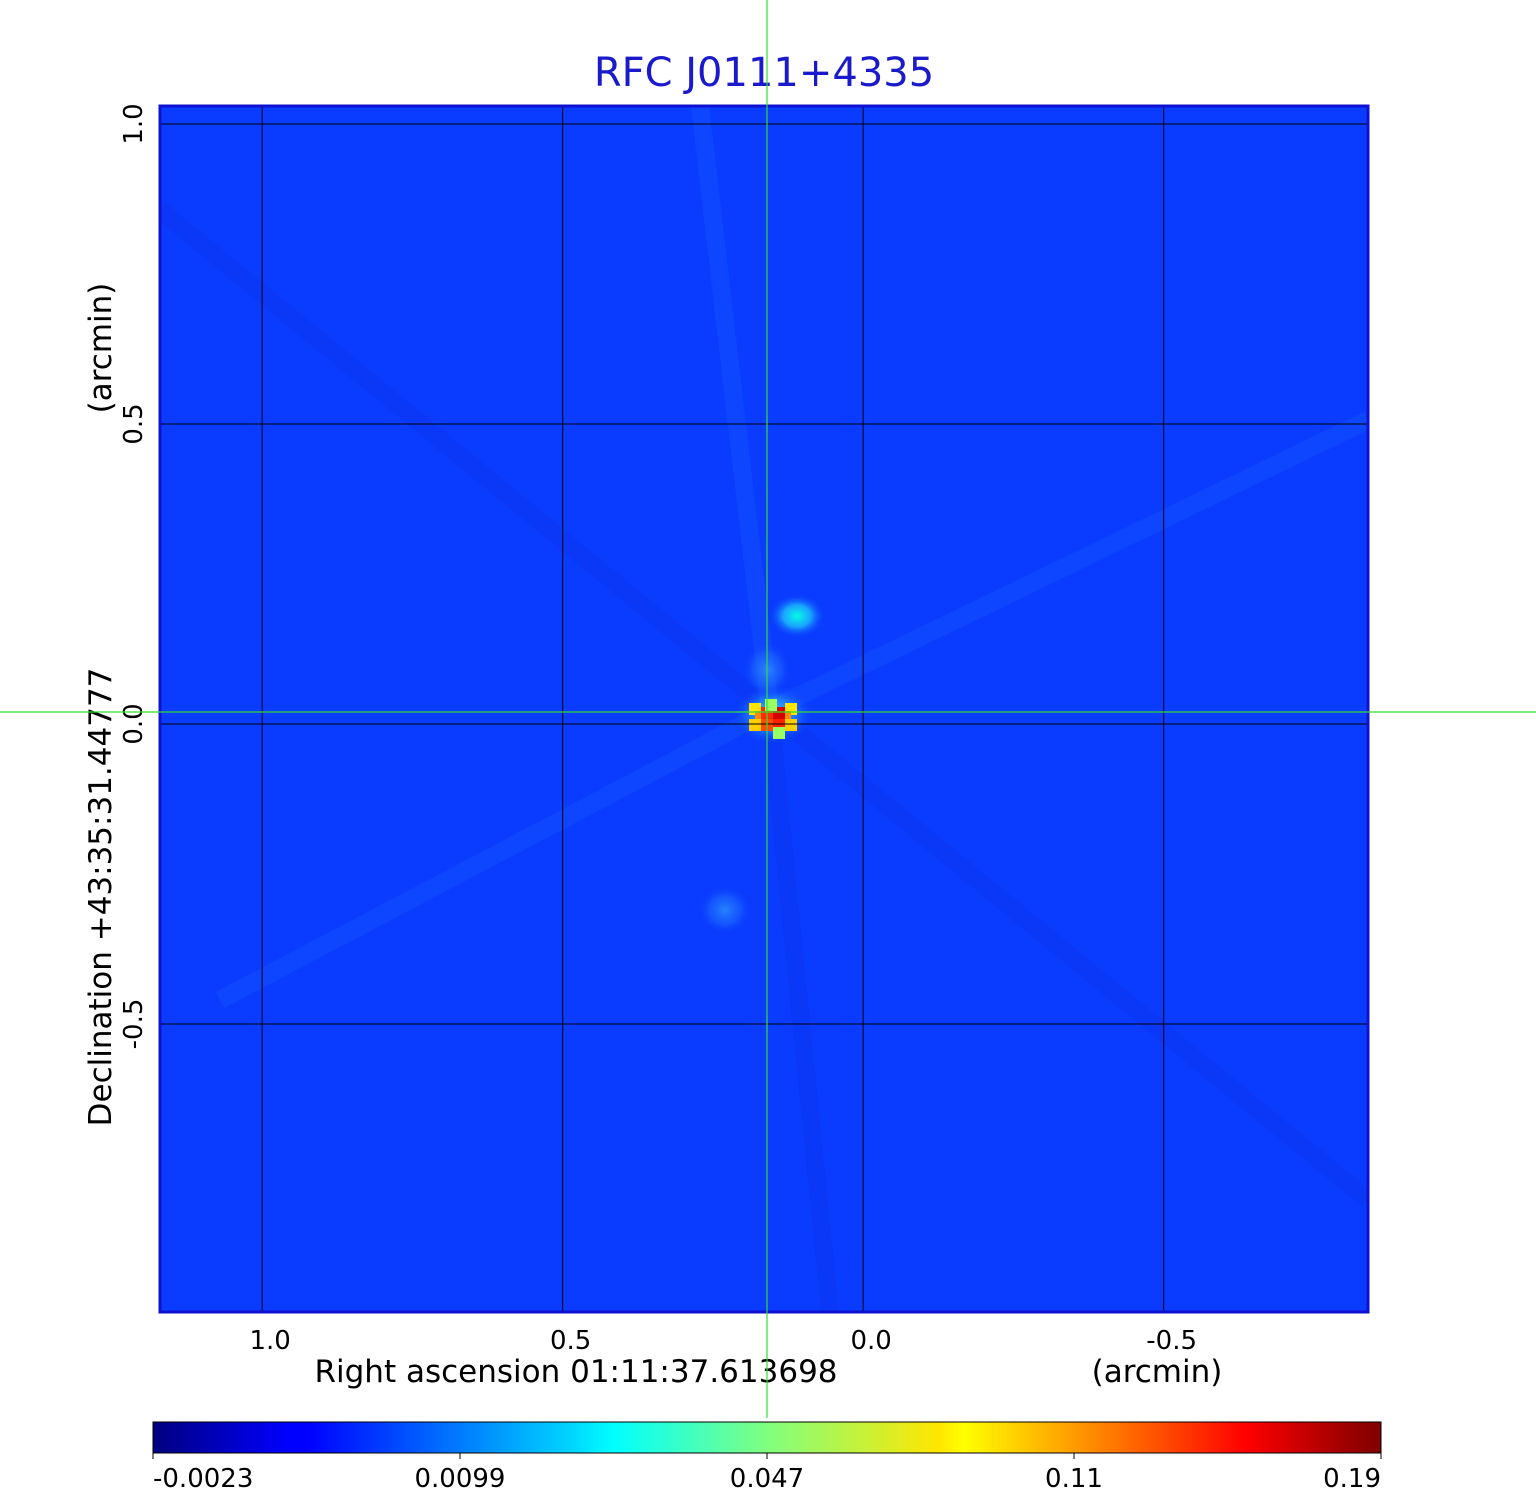 The width and height of the screenshot is (1536, 1511). What do you see at coordinates (269, 1341) in the screenshot?
I see `x-tick-label: 1.0` at bounding box center [269, 1341].